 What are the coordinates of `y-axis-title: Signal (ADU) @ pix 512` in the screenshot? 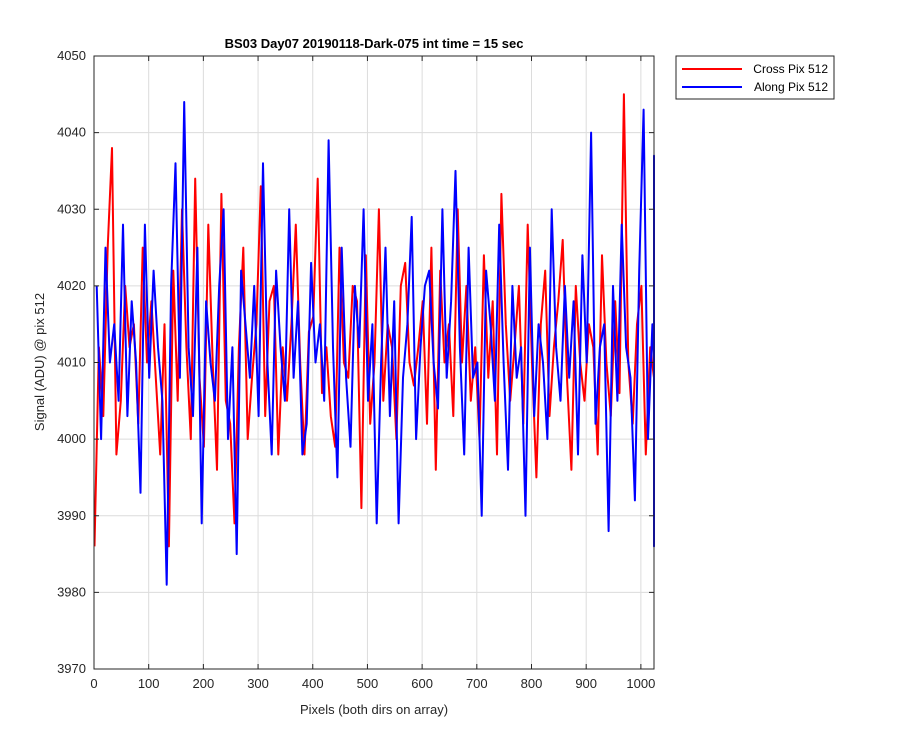 It's located at (39, 362).